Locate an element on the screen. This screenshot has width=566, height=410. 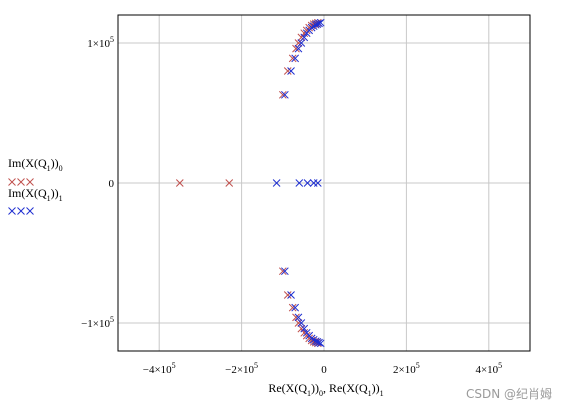
legend: Im(X(Q1))0 Im(X(Q1))1 is located at coordinates (35, 185).